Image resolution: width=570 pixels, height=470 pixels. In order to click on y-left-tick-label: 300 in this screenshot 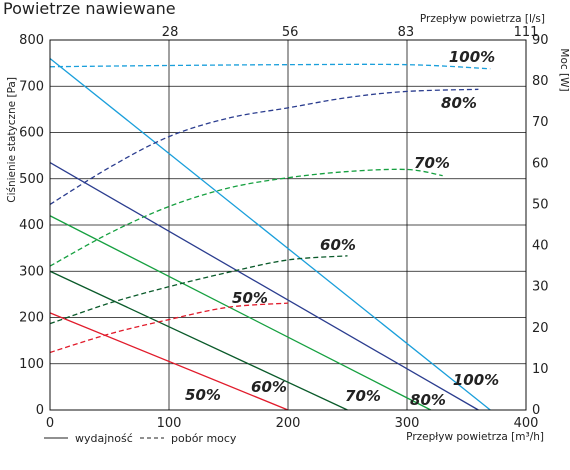, I will do `click(31, 271)`.